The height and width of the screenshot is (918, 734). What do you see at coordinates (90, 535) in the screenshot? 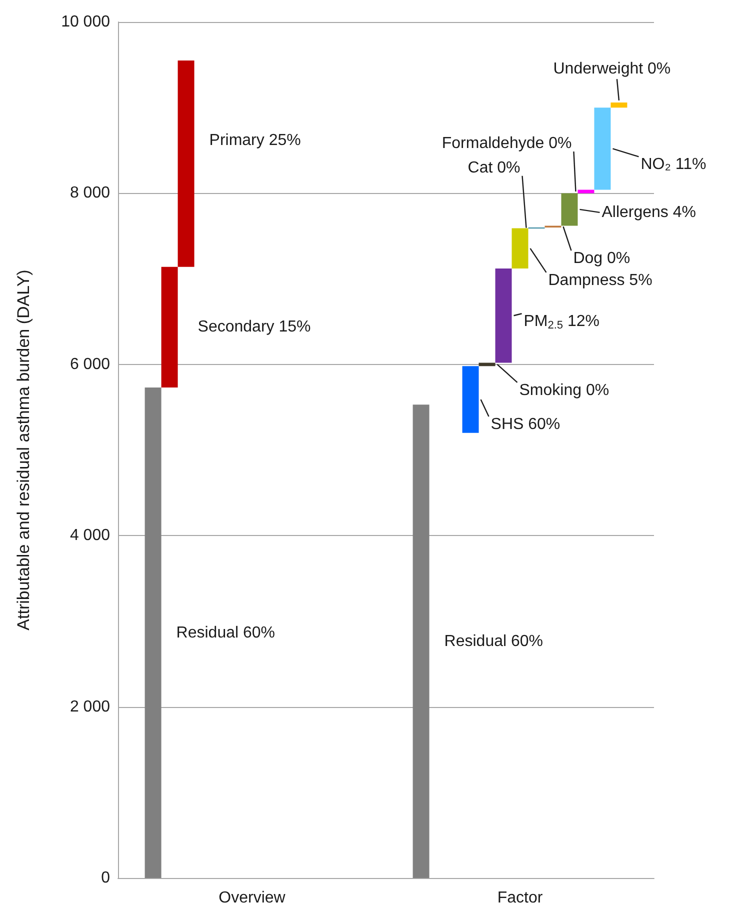
I see `y-tick-label: 4 000` at bounding box center [90, 535].